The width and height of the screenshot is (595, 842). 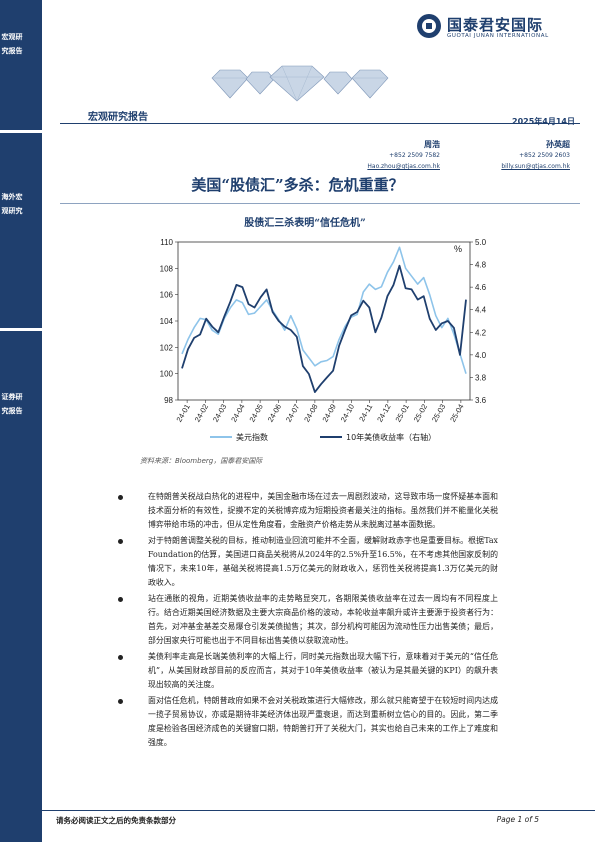 I want to click on y-right-tick-label: 3.6, so click(x=481, y=400).